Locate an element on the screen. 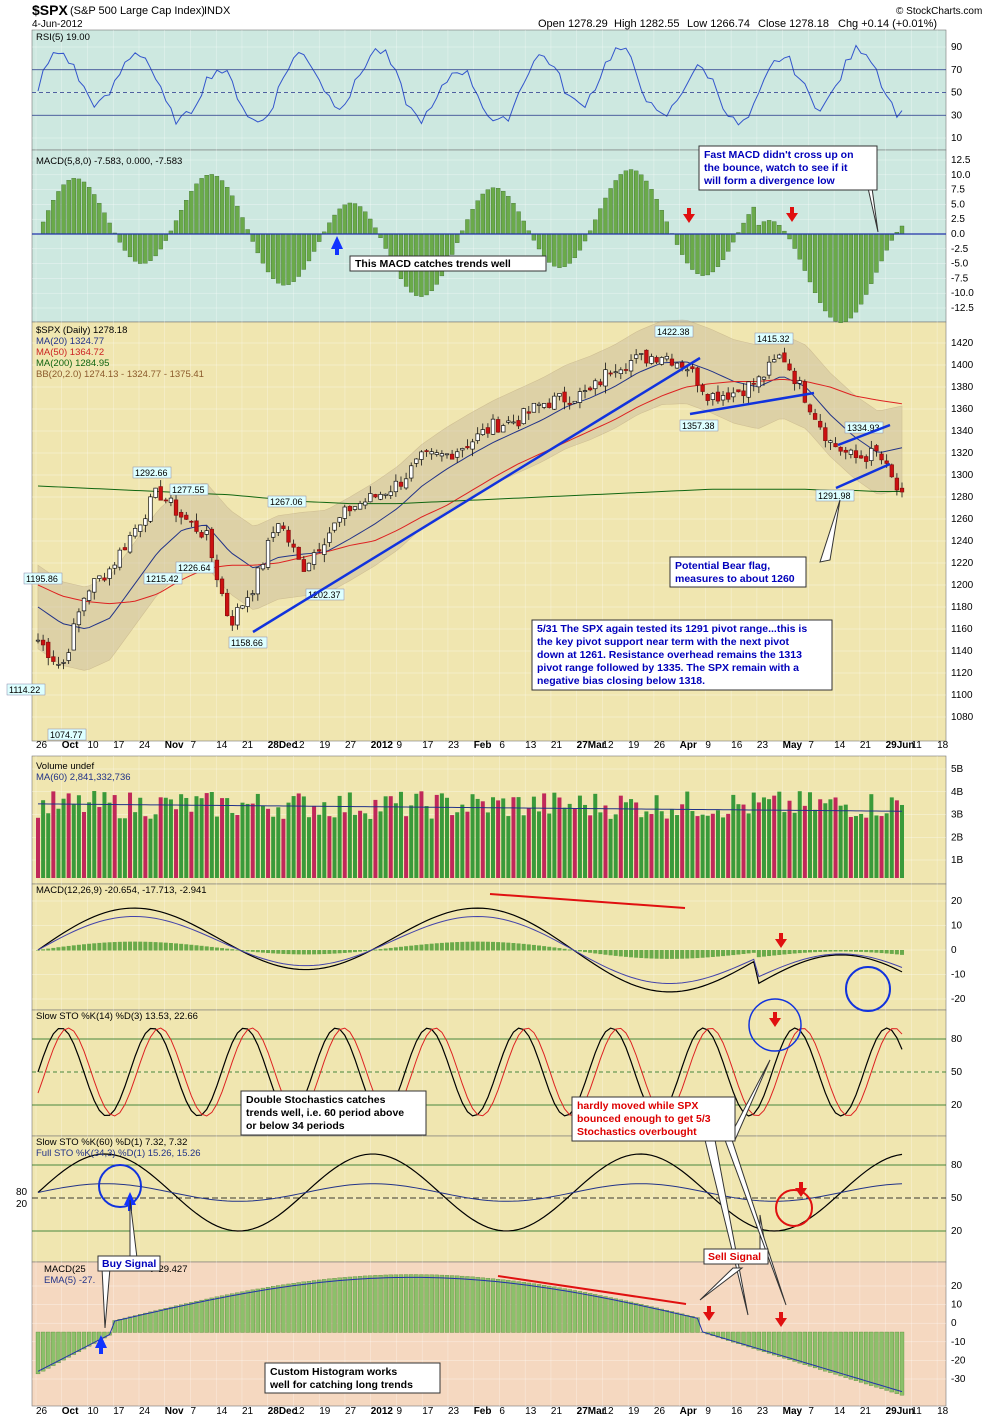 Image resolution: width=990 pixels, height=1423 pixels. x-tick-label: Oct is located at coordinates (70, 745).